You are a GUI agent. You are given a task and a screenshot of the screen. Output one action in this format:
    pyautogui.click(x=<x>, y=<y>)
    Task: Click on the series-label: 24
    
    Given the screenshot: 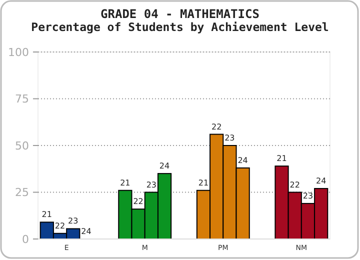 What is the action you would take?
    pyautogui.click(x=164, y=166)
    